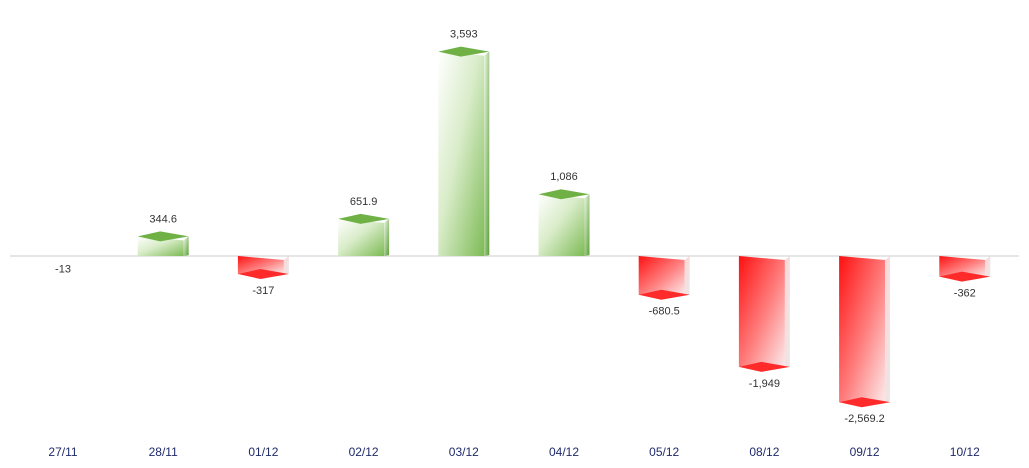 The height and width of the screenshot is (468, 1029). What do you see at coordinates (163, 452) in the screenshot?
I see `category-label: 28/11` at bounding box center [163, 452].